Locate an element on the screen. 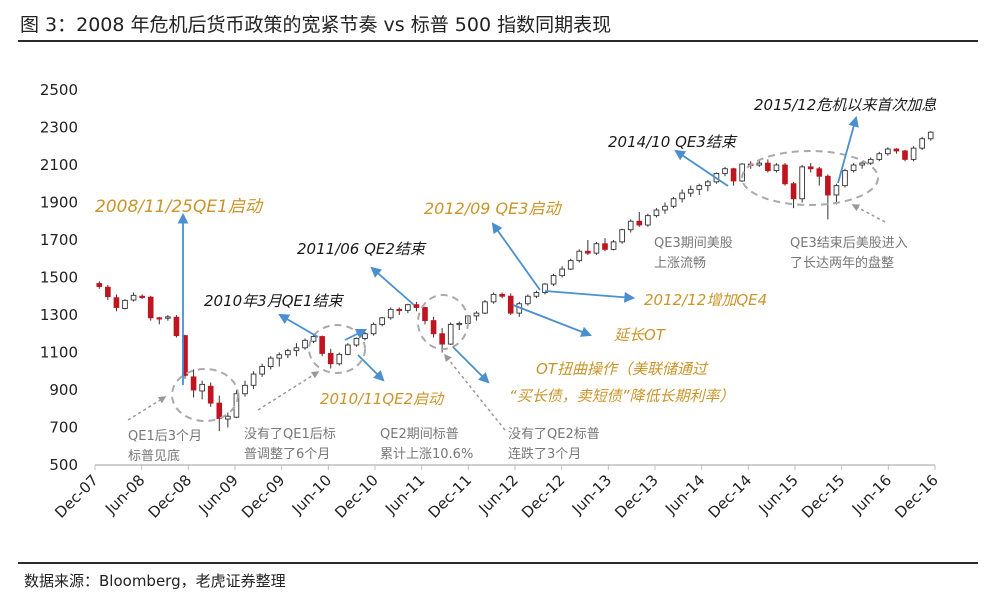 Image resolution: width=993 pixels, height=603 pixels. arrow-qe3-end is located at coordinates (701, 168).